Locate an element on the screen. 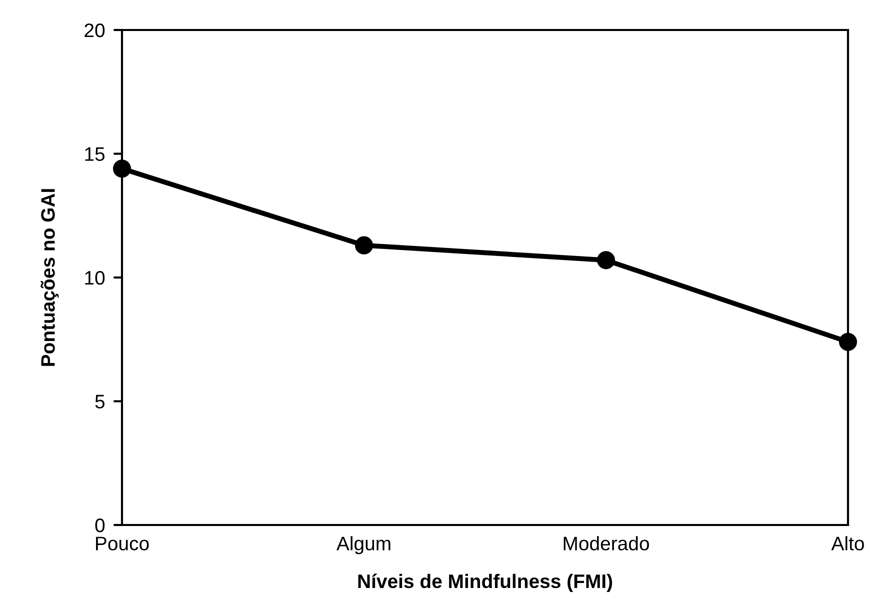 This screenshot has height=614, width=873. y-axis-title: Pontuações no GAI is located at coordinates (49, 277).